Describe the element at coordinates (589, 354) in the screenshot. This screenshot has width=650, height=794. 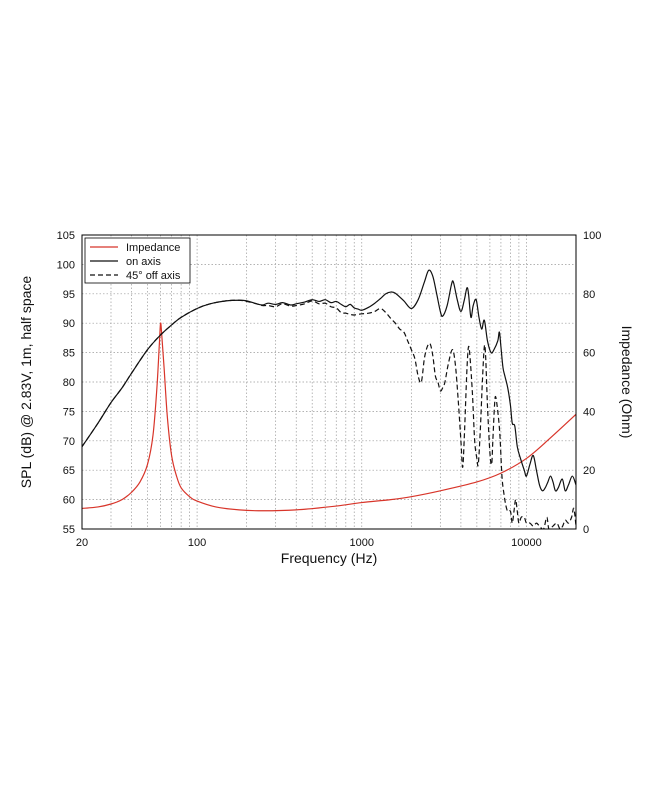
I see `y-right-tick-label: 60` at that location.